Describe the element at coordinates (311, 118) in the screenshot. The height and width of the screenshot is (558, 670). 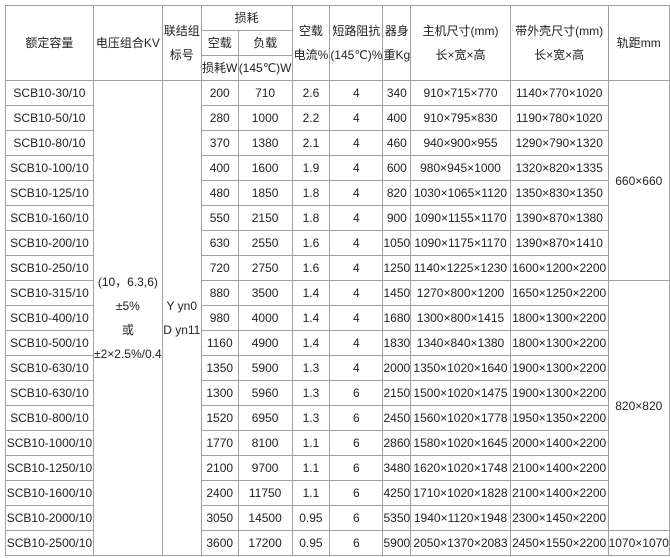
I see `cell-noload-current: 2.2` at that location.